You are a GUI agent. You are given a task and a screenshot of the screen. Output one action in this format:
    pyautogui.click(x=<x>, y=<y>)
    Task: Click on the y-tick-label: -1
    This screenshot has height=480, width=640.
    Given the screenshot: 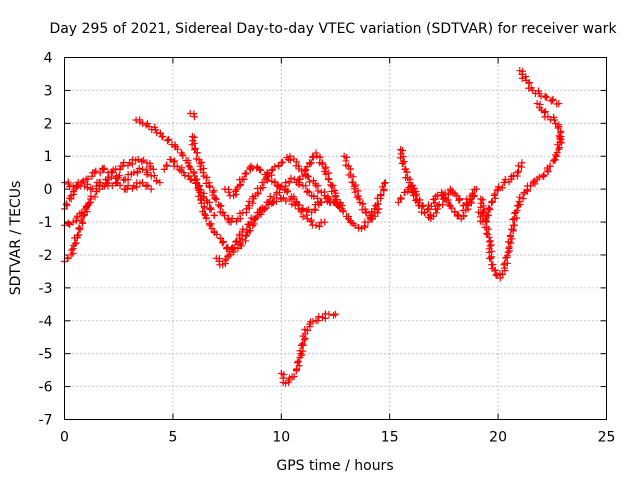 What is the action you would take?
    pyautogui.click(x=46, y=223)
    